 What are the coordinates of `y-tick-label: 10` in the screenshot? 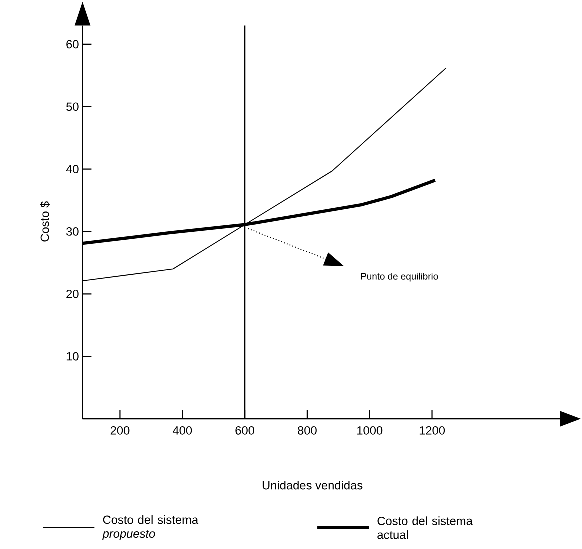 It's located at (72, 356).